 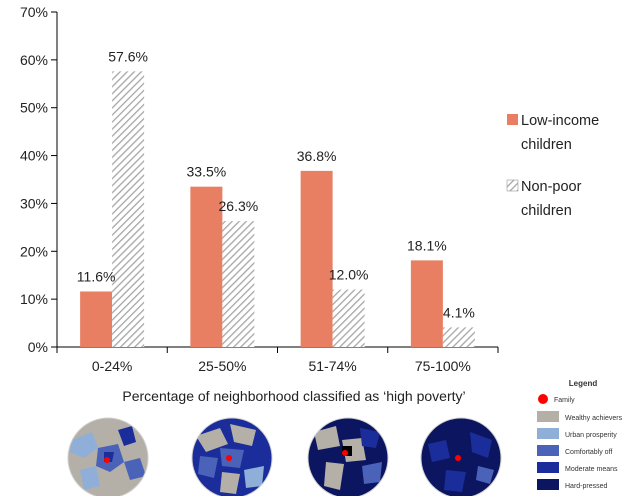 What do you see at coordinates (594, 418) in the screenshot?
I see `map-legend-label-wealthy: Wealthy achievers` at bounding box center [594, 418].